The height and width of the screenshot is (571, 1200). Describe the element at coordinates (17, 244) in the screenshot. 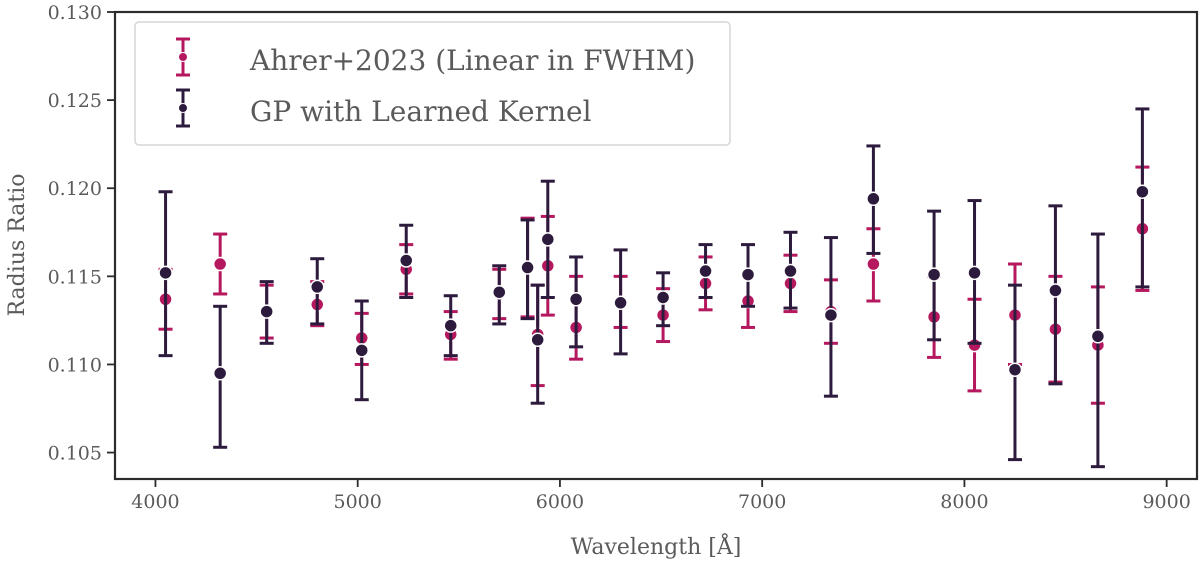

I see `y-axis-title: Radius Ratio` at that location.